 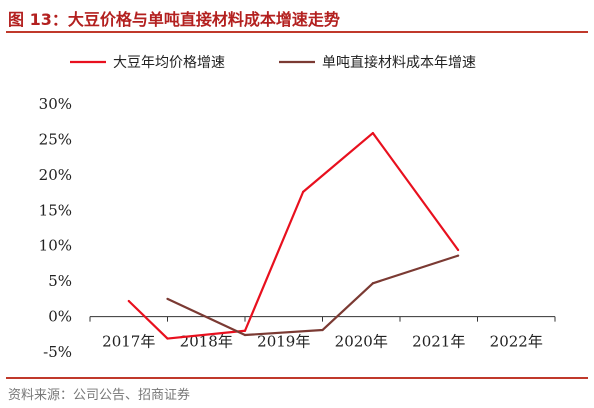 What do you see at coordinates (322, 333) in the screenshot?
I see `x-axis: 2017年 2018年 2019年 2020年 2021年 2022年` at bounding box center [322, 333].